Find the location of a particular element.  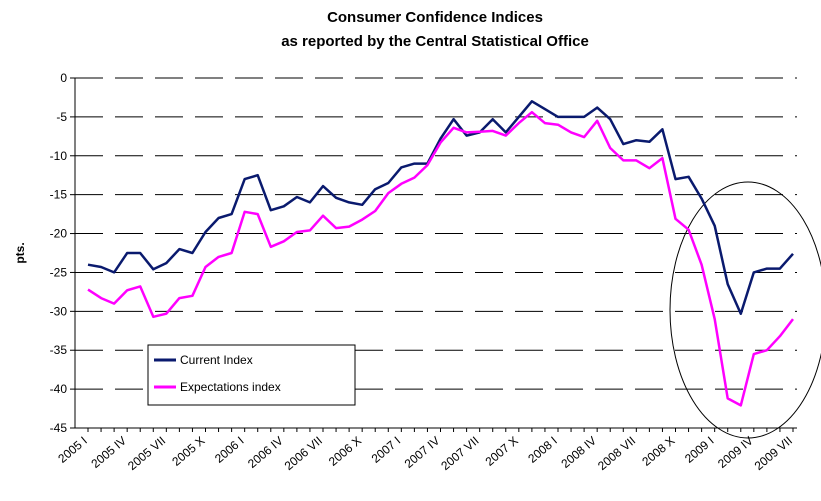

x-tick-label: 2006 VII is located at coordinates (303, 453).